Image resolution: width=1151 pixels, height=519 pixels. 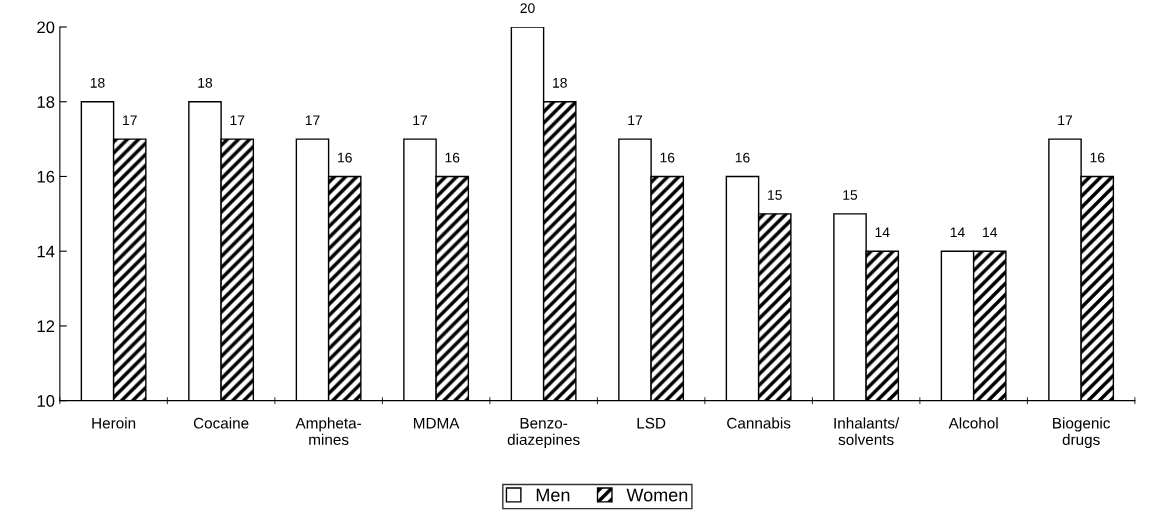 What do you see at coordinates (657, 495) in the screenshot?
I see `legend-label: Women` at bounding box center [657, 495].